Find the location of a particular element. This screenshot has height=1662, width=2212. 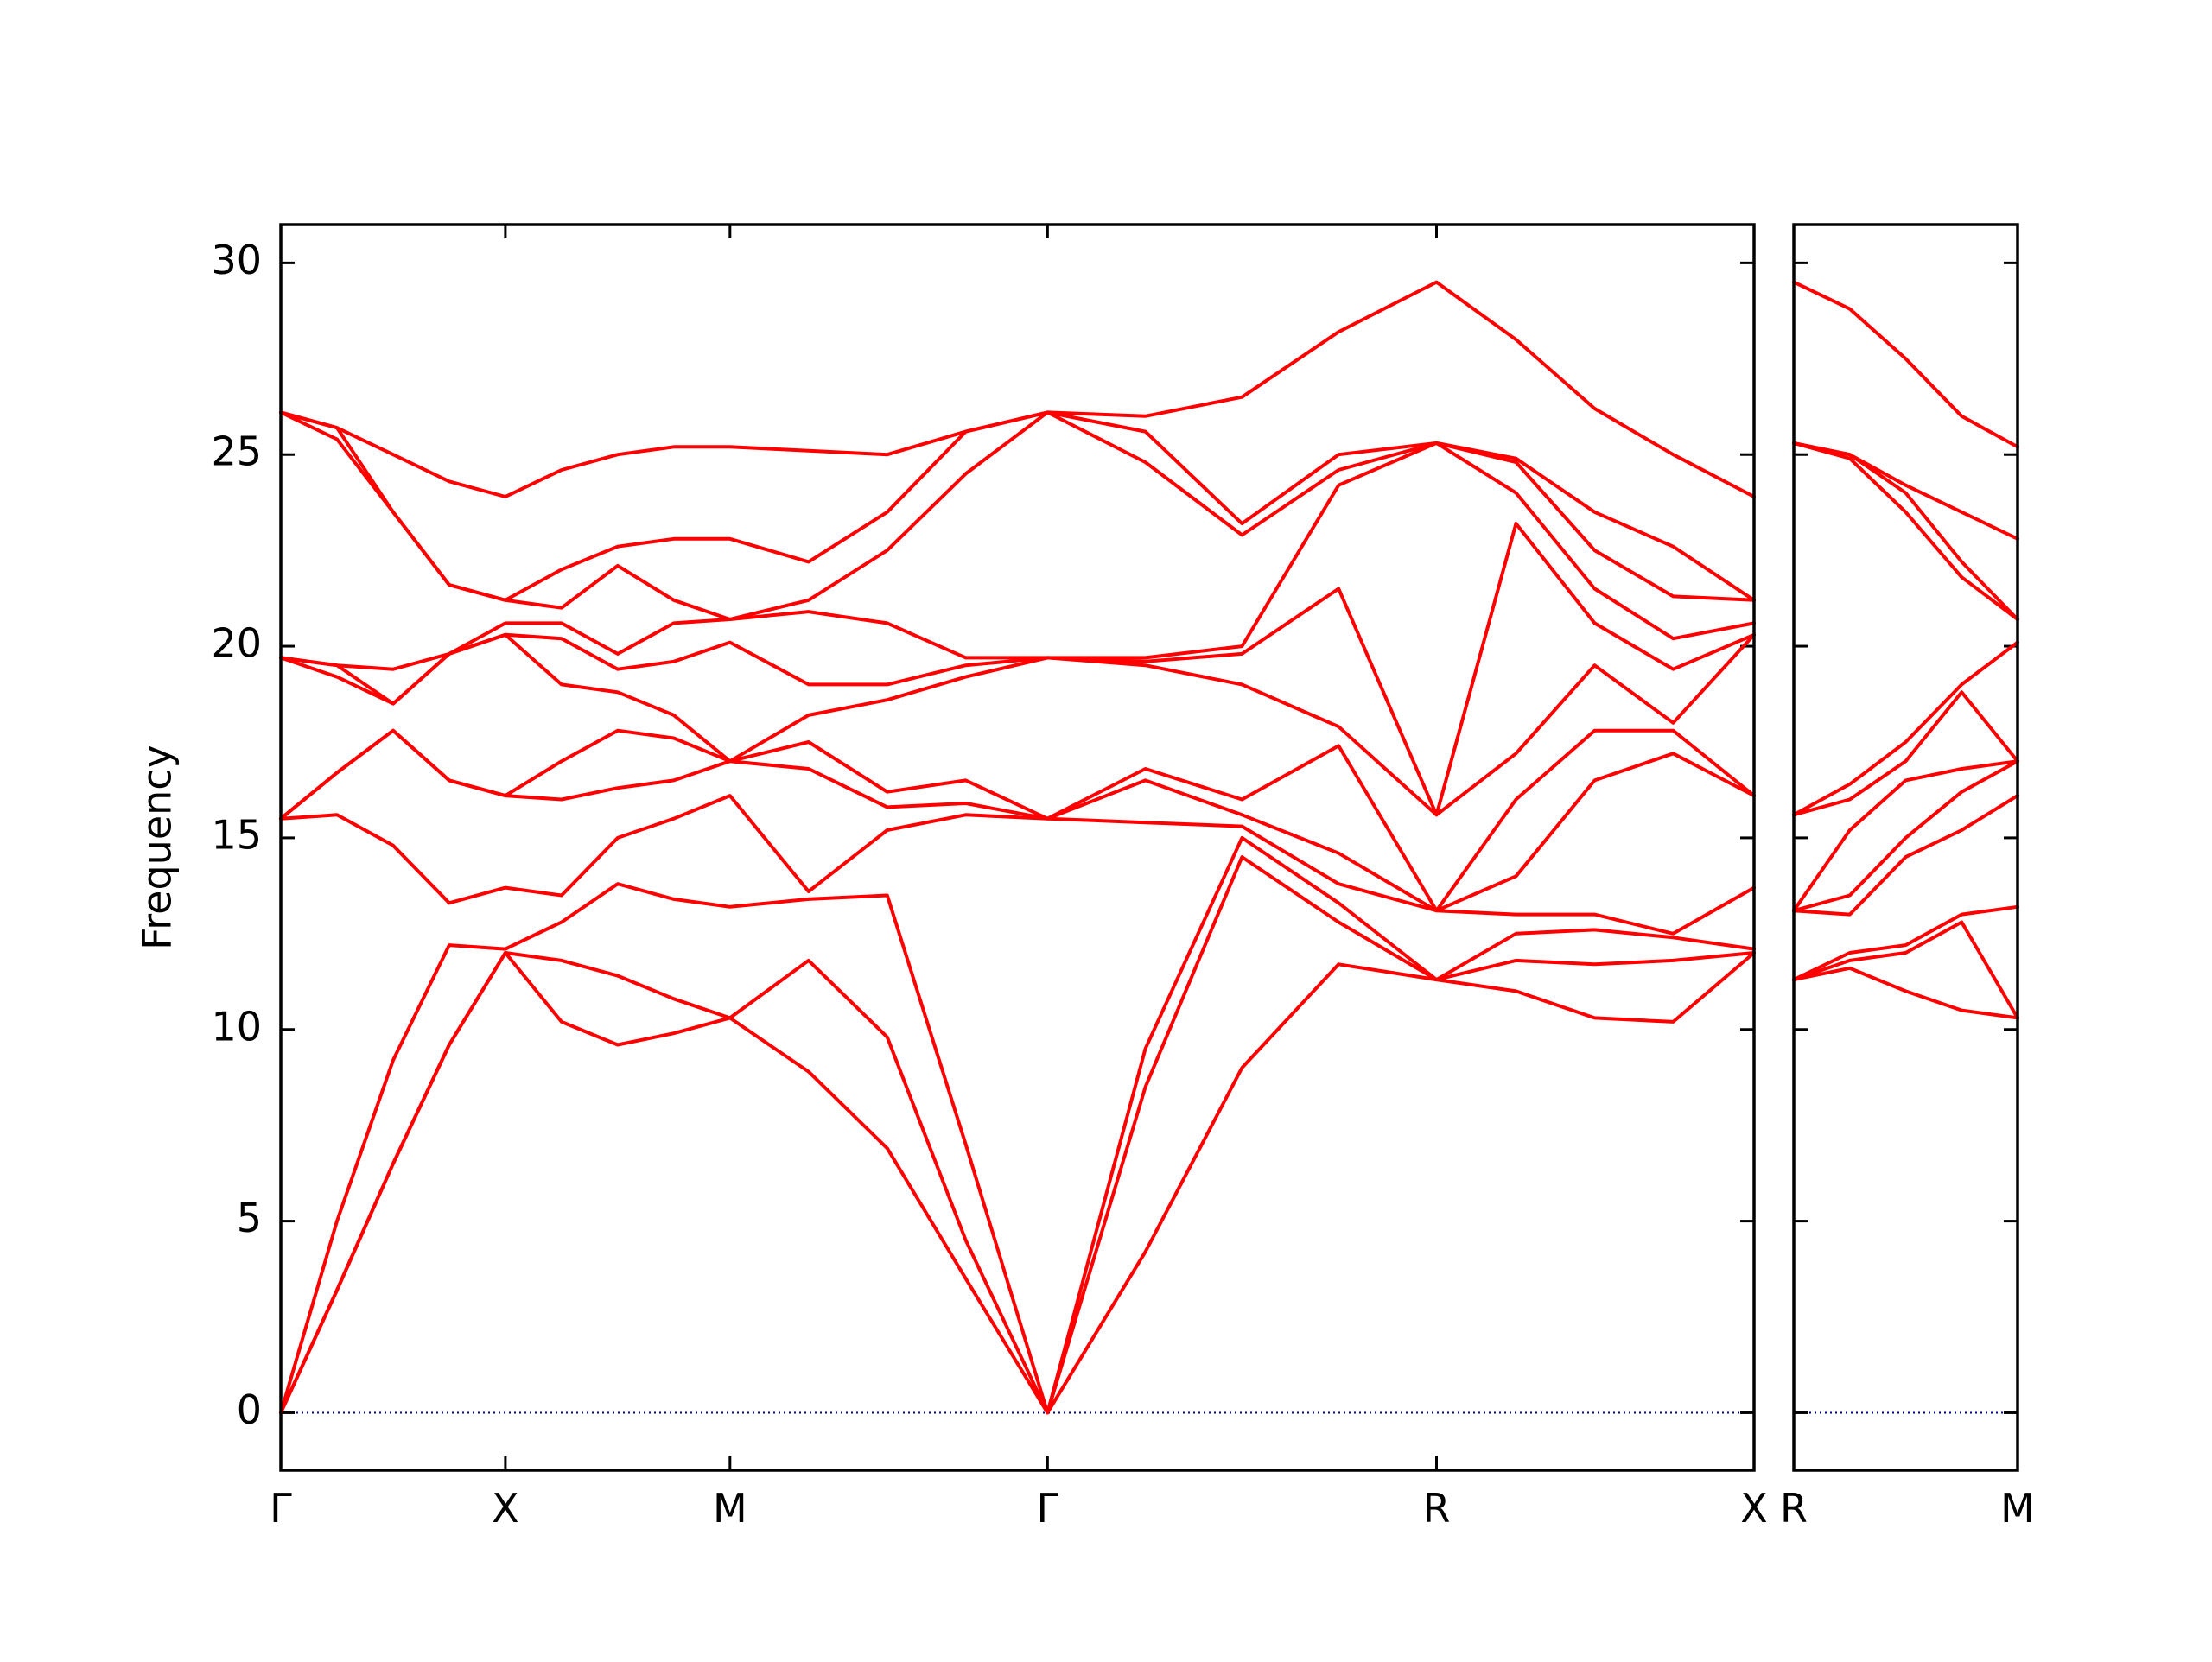

y-tick-label: 0 is located at coordinates (249, 1409).